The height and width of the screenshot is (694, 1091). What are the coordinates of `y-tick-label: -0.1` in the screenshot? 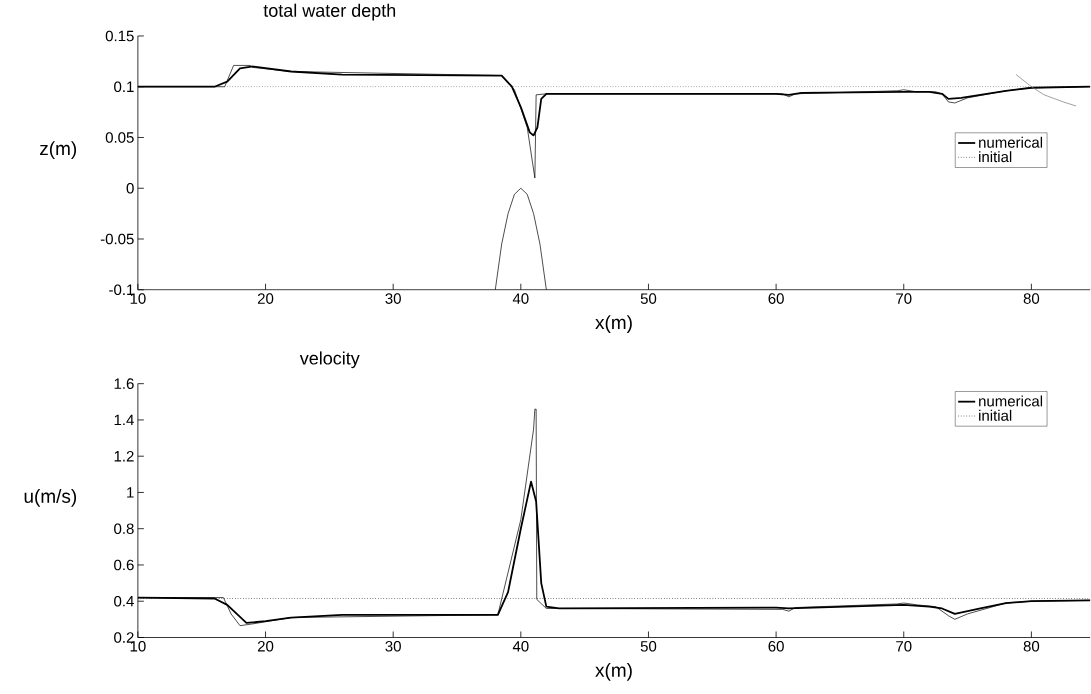 It's located at (121, 289).